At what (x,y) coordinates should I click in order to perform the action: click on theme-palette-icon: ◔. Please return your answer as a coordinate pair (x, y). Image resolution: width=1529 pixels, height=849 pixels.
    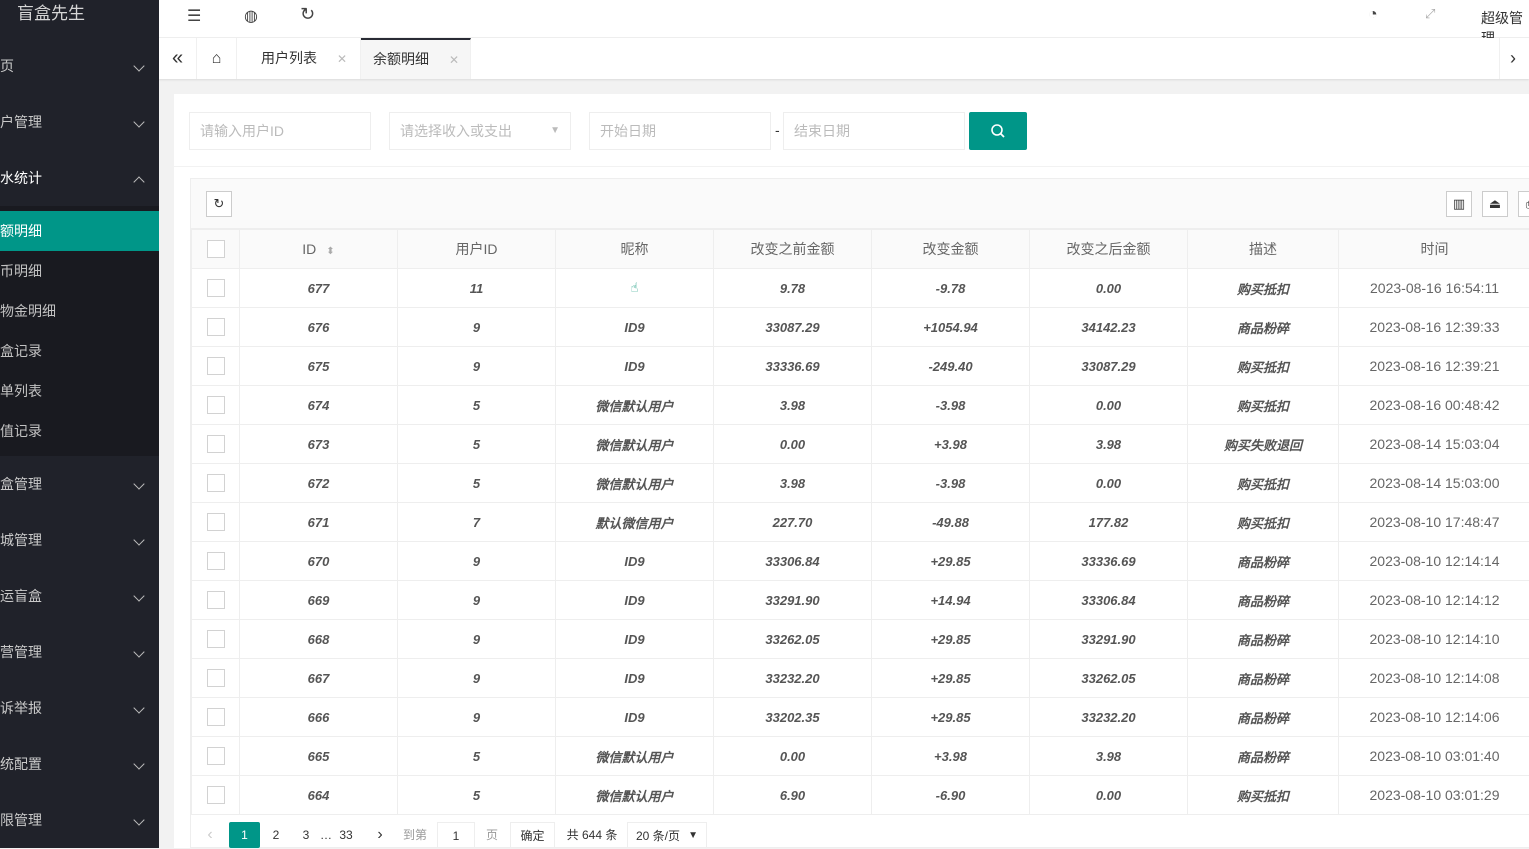
    Looking at the image, I should click on (1373, 15).